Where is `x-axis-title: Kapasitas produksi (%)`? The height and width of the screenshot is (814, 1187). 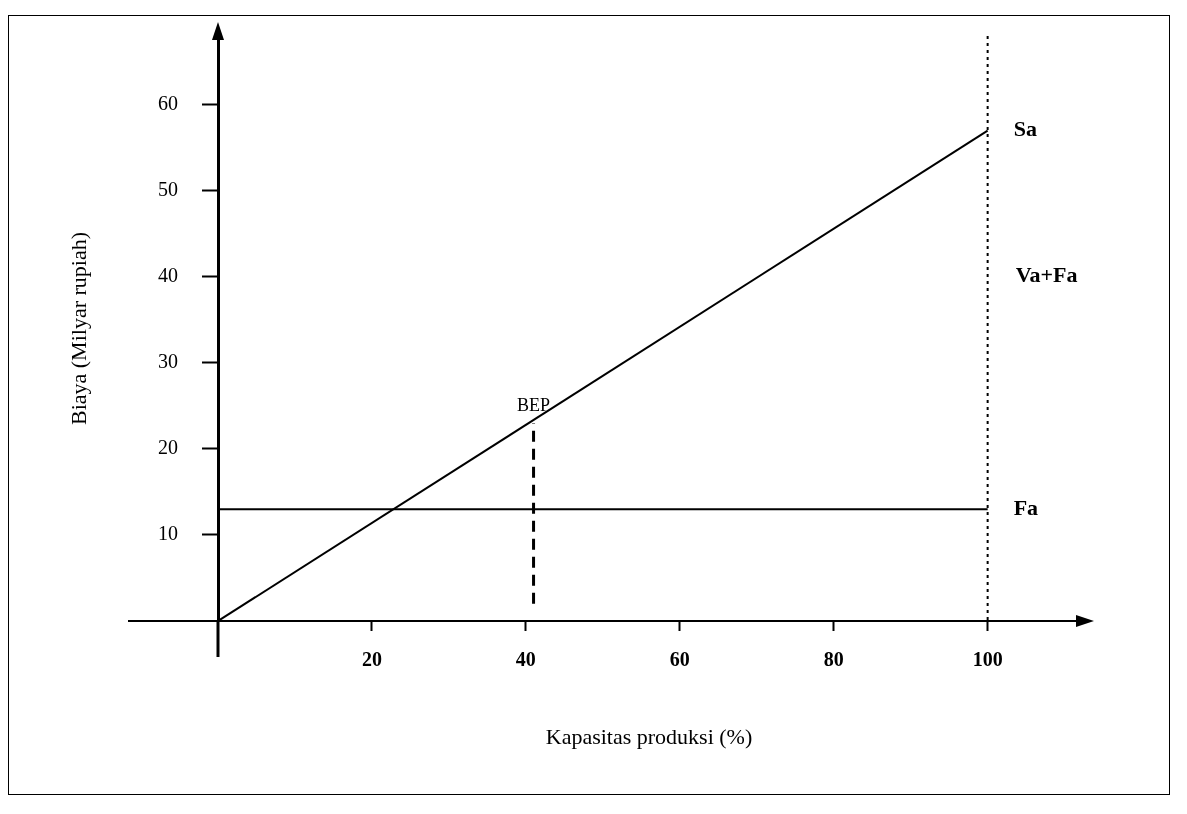 x-axis-title: Kapasitas produksi (%) is located at coordinates (649, 736).